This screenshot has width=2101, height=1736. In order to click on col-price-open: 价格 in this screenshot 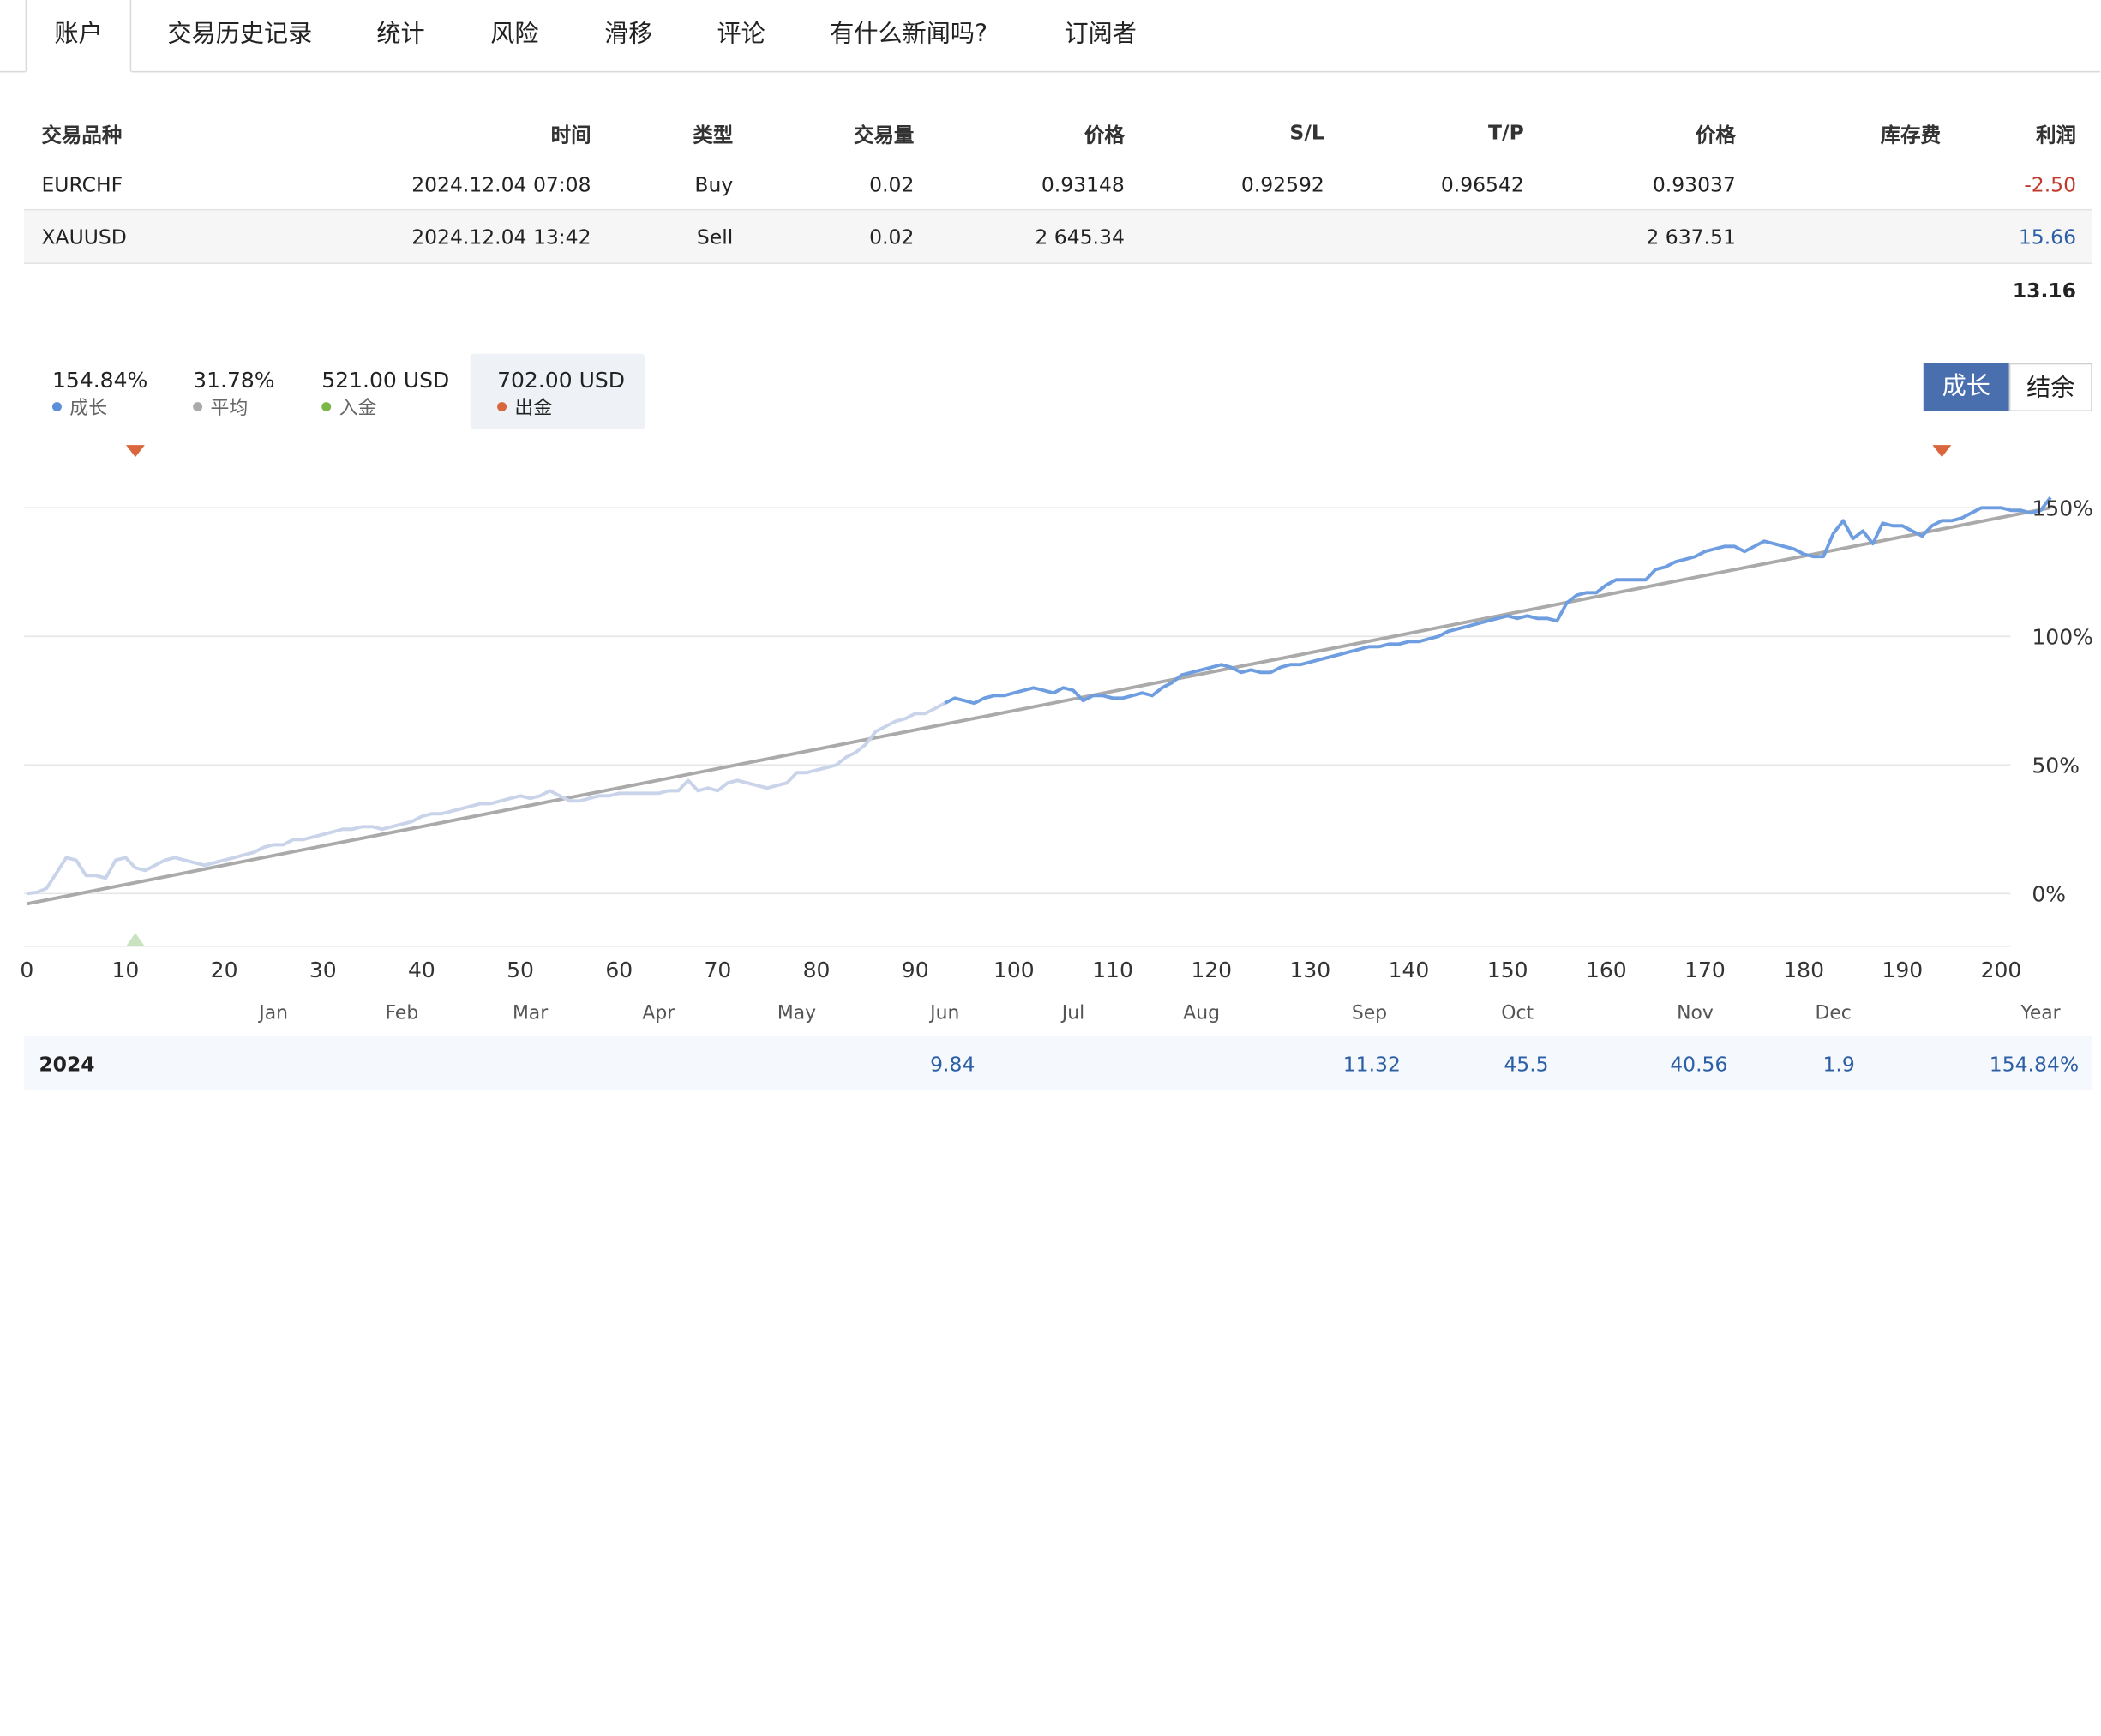, I will do `click(1104, 135)`.